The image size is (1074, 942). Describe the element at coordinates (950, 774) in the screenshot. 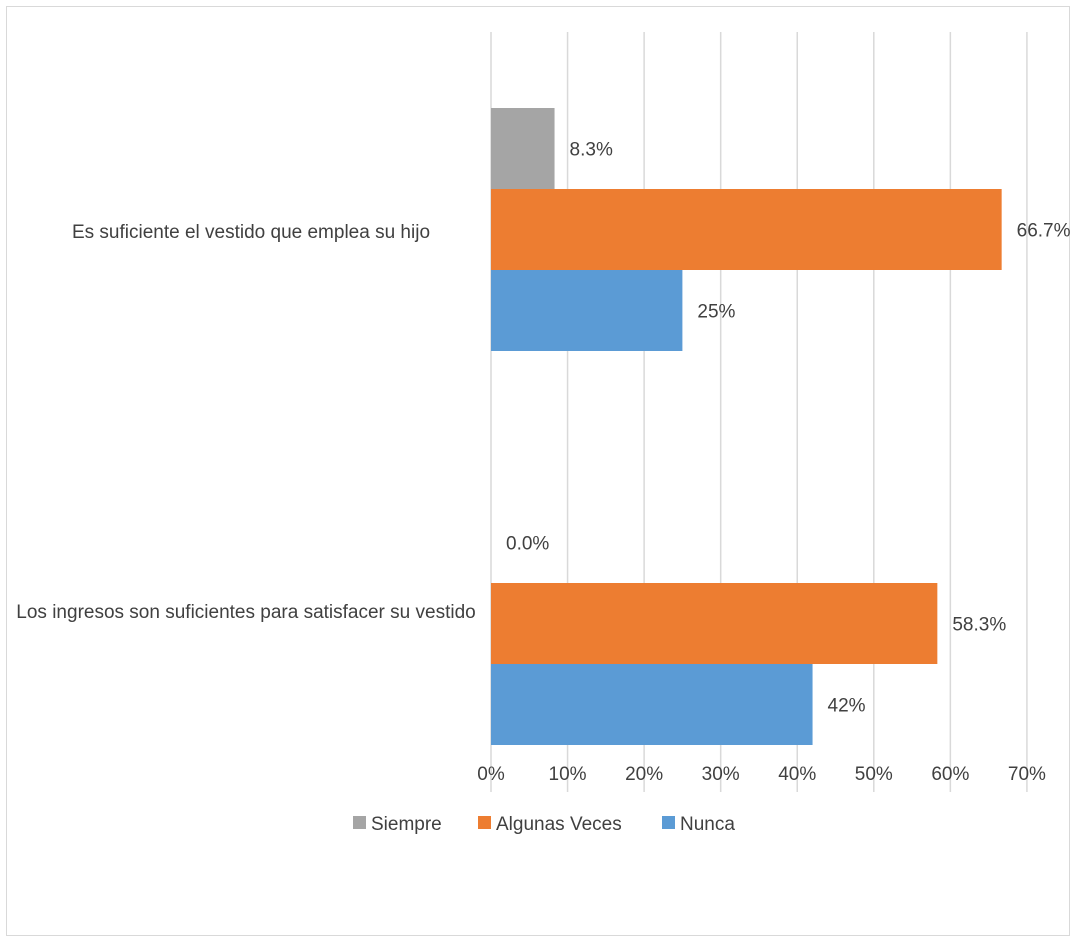

I see `x-tick-label: 60%` at that location.